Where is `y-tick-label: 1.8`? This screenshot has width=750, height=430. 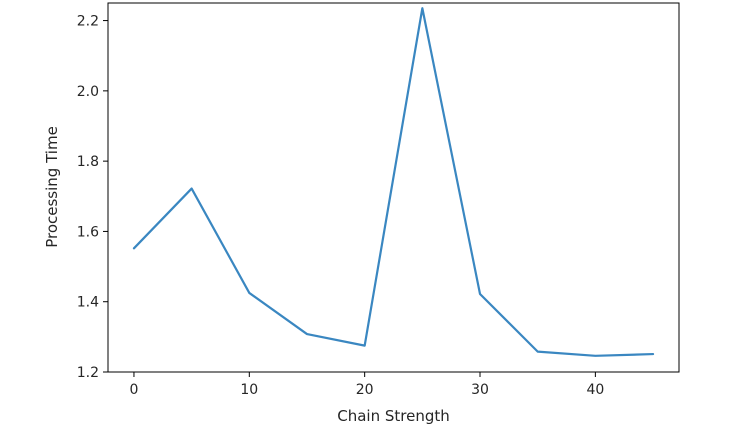
y-tick-label: 1.8 is located at coordinates (88, 162).